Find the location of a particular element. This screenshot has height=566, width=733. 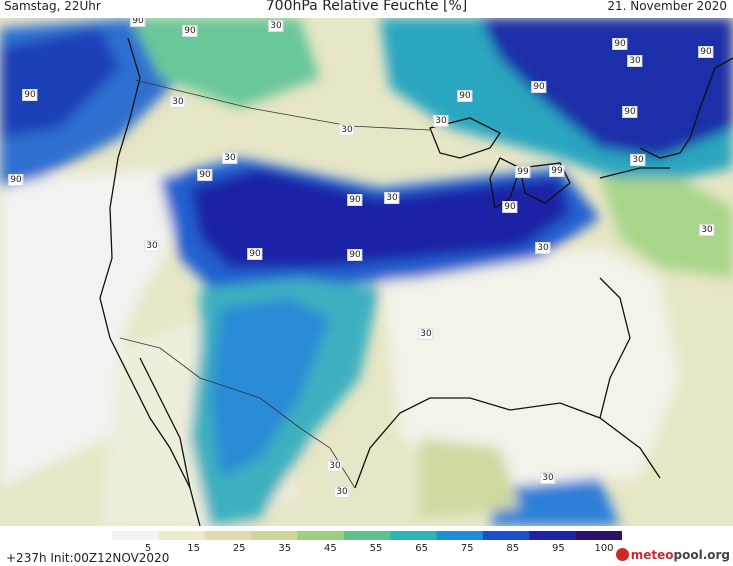

logo-tld: .org is located at coordinates (716, 555).